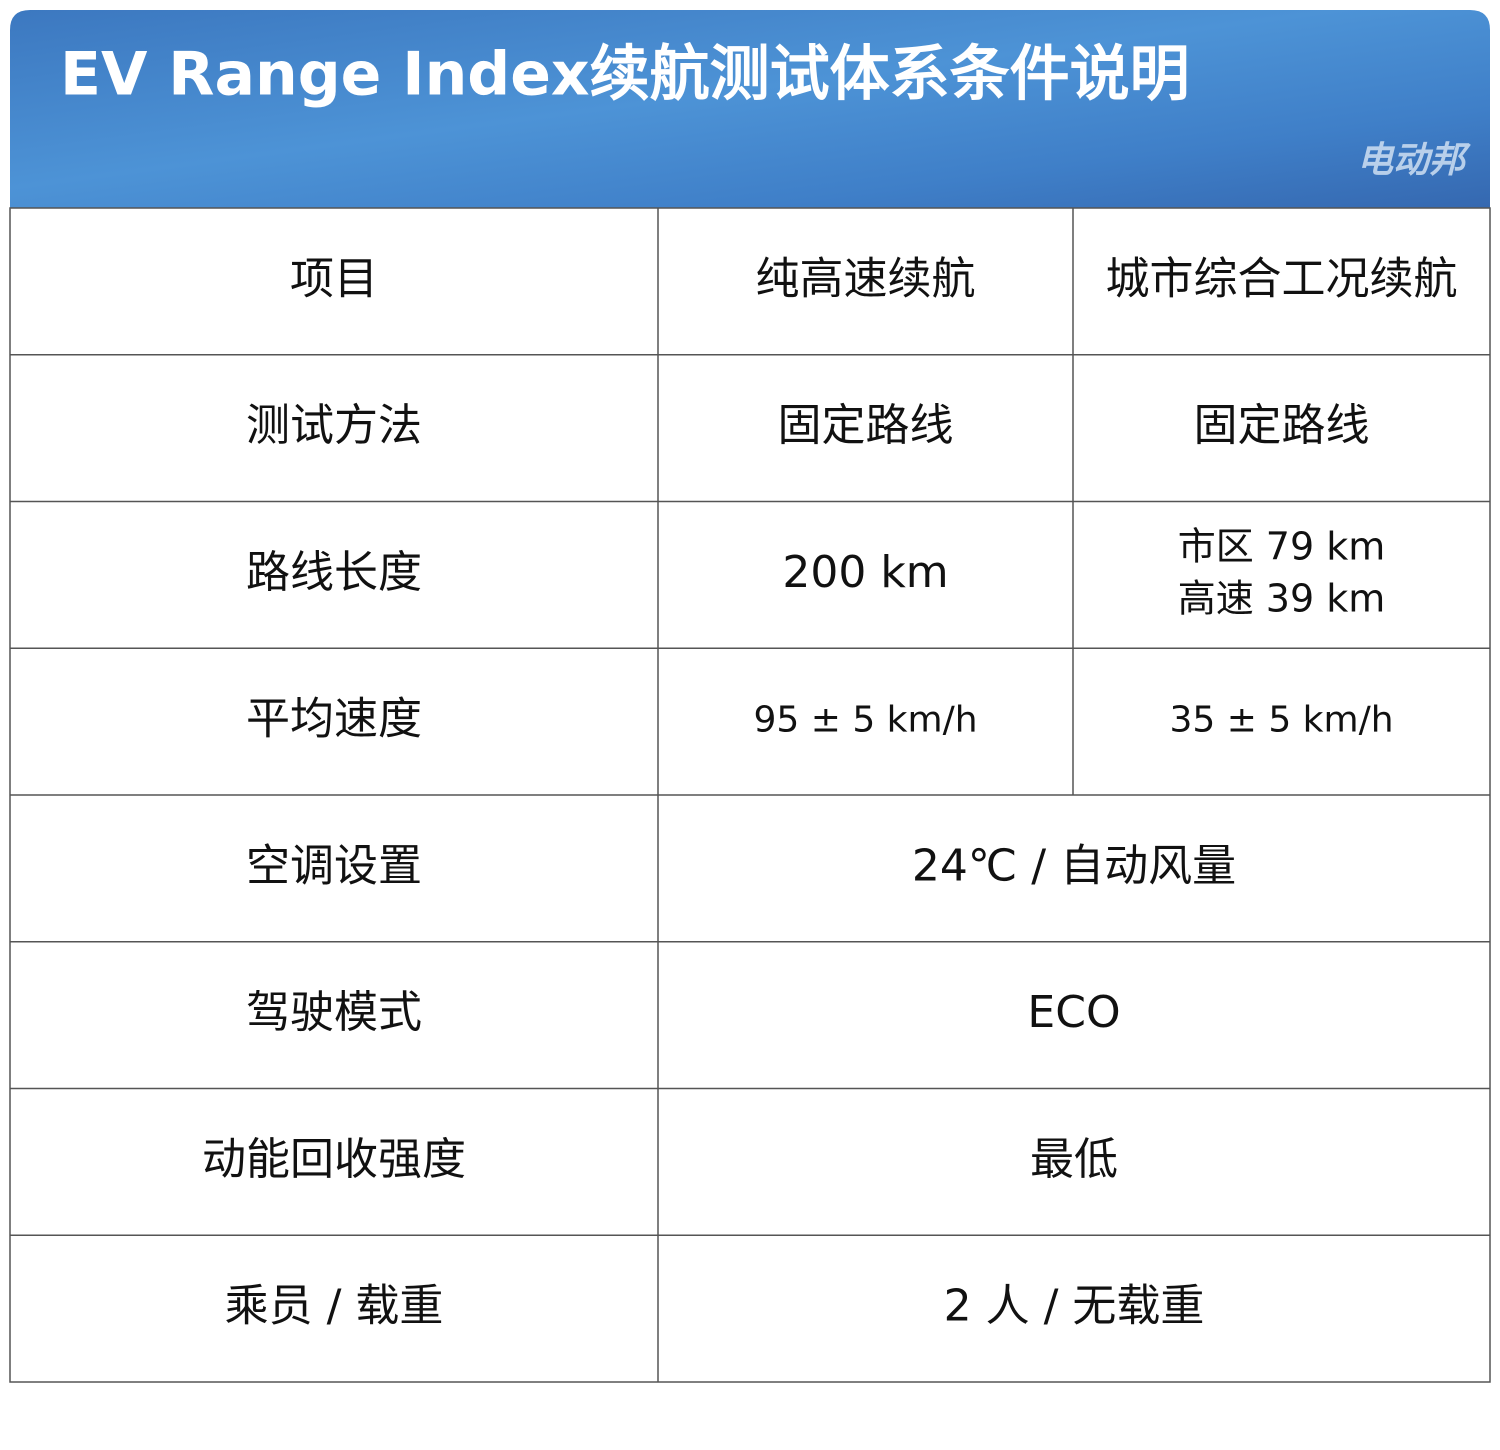  What do you see at coordinates (334, 1012) in the screenshot?
I see `cell-text: 驾驶模式` at bounding box center [334, 1012].